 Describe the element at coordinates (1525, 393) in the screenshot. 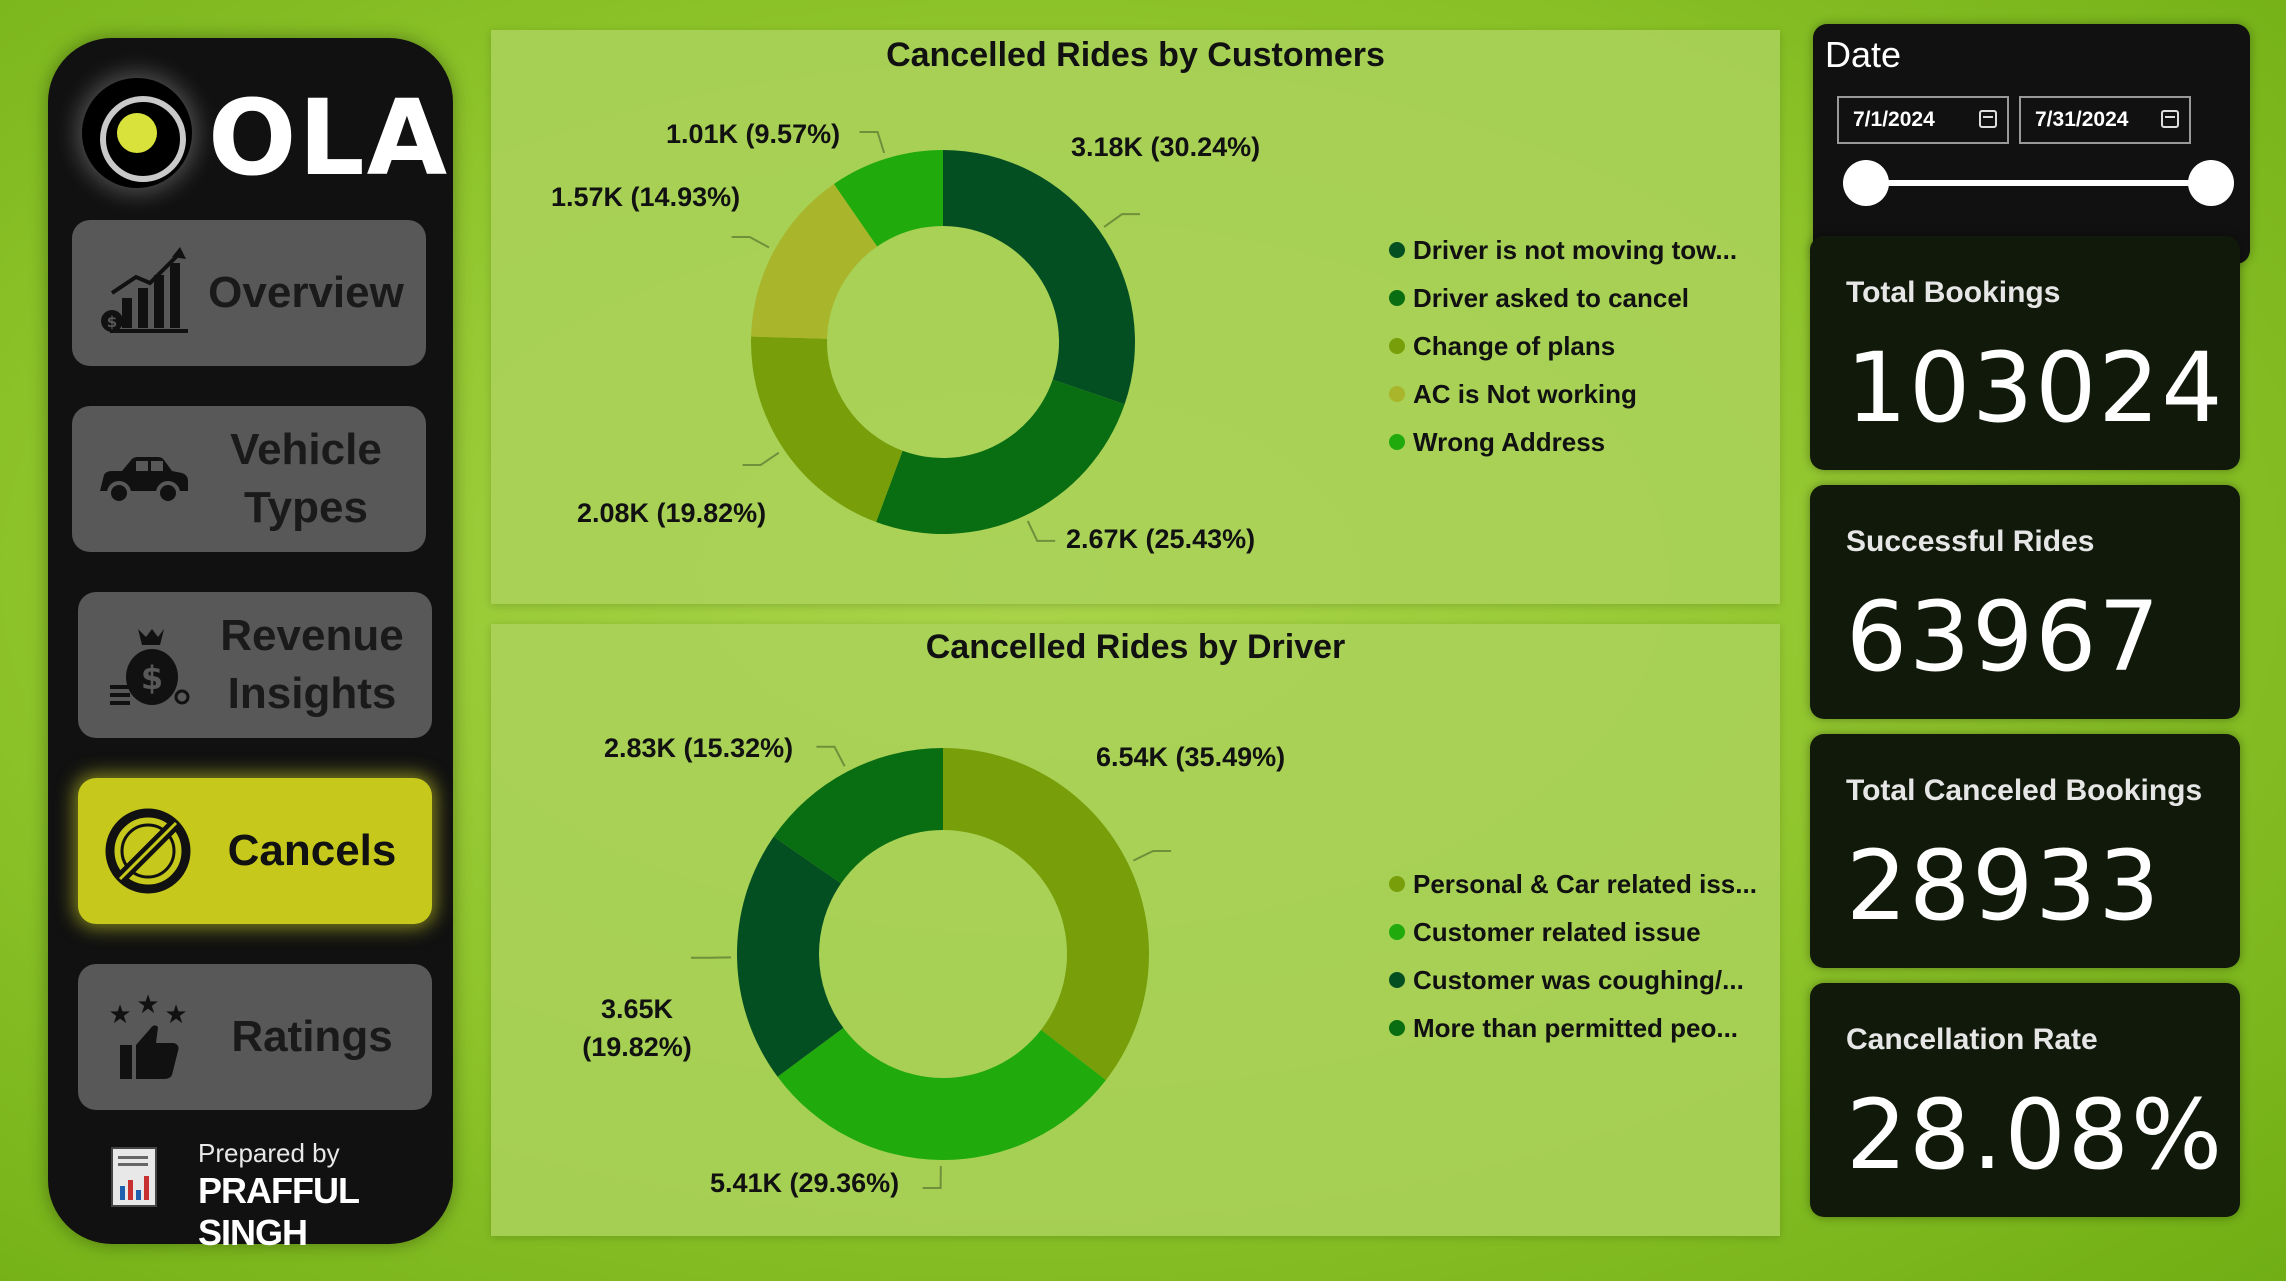

I see `legend-label: AC is Not working` at that location.